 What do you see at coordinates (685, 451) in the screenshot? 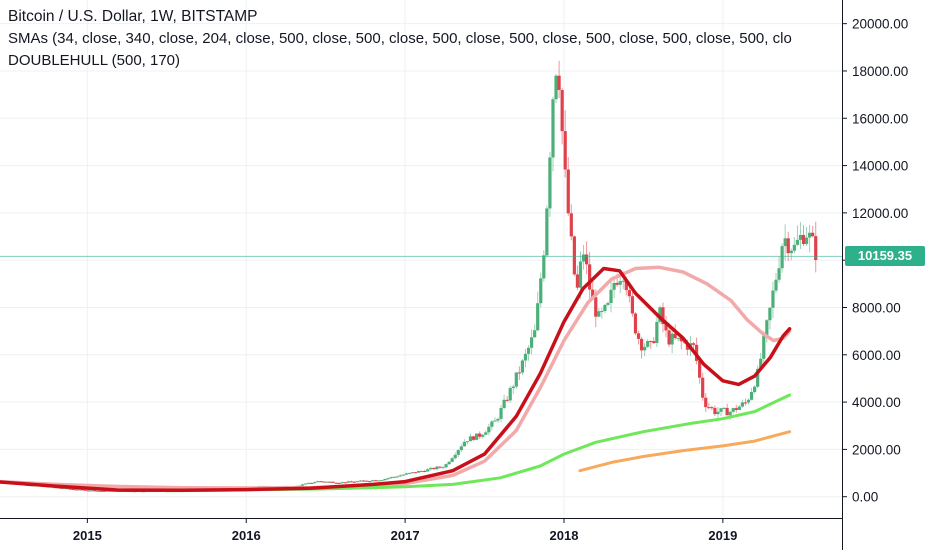
I see `series-line-sma-orange` at bounding box center [685, 451].